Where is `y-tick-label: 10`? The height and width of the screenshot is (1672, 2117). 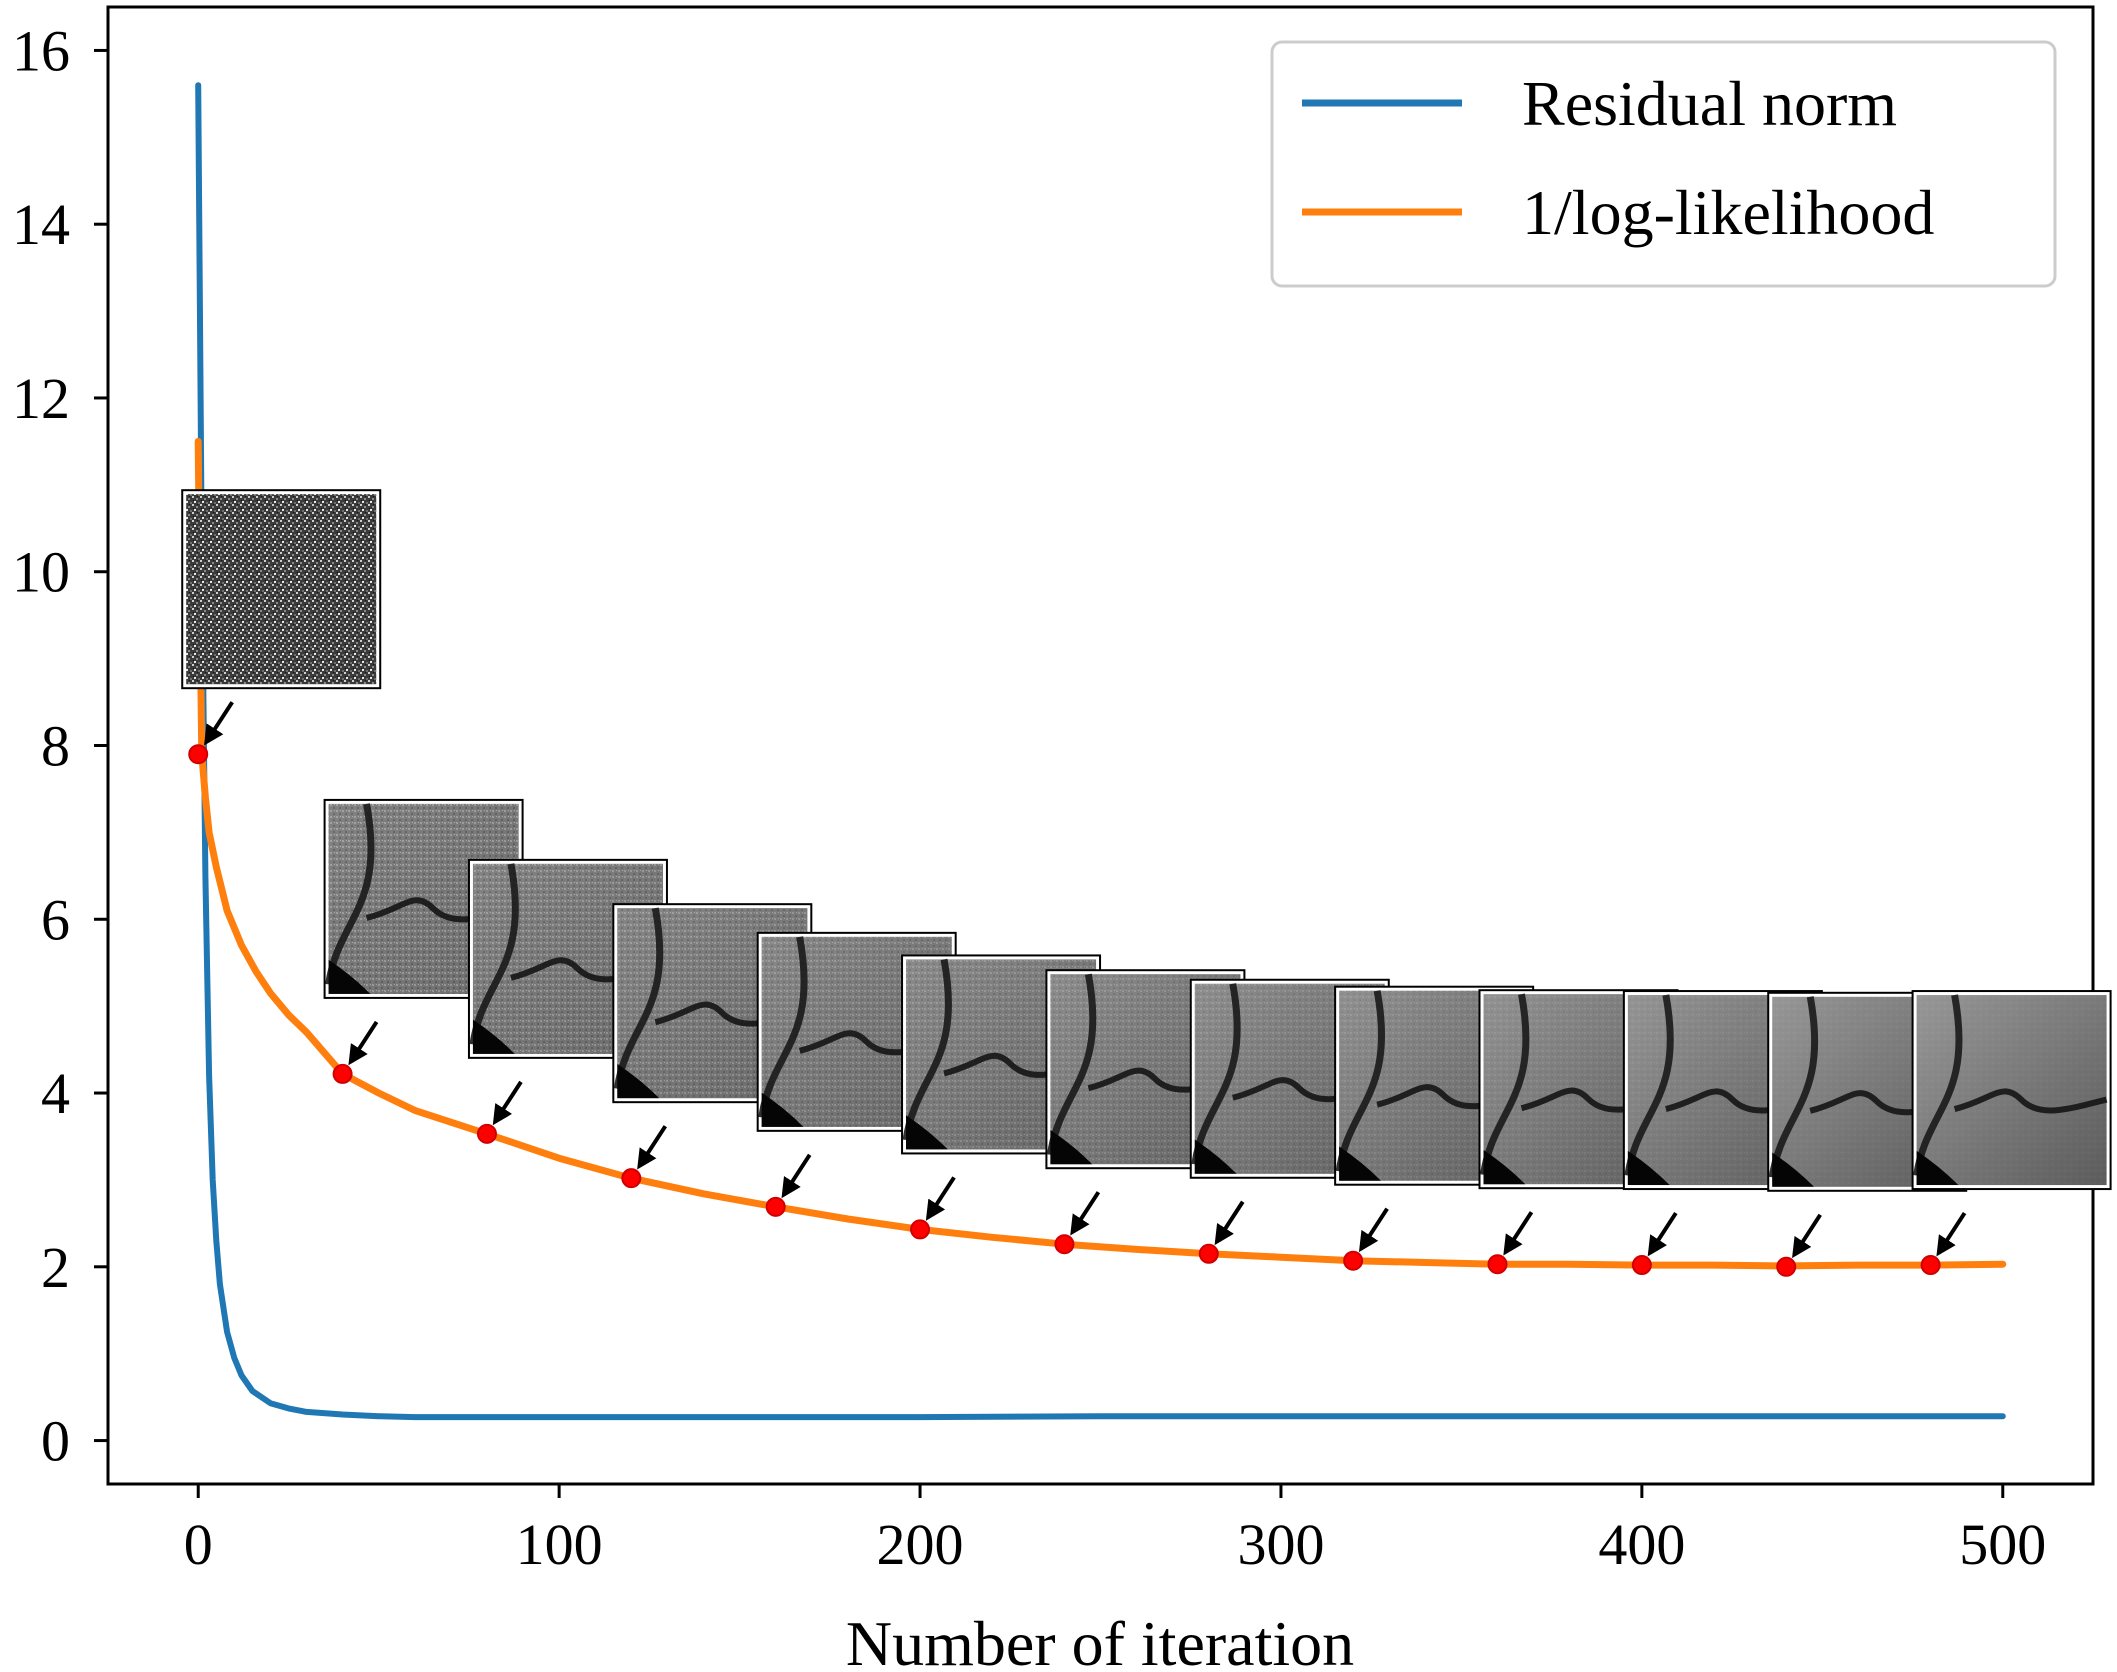 y-tick-label: 10 is located at coordinates (41, 572).